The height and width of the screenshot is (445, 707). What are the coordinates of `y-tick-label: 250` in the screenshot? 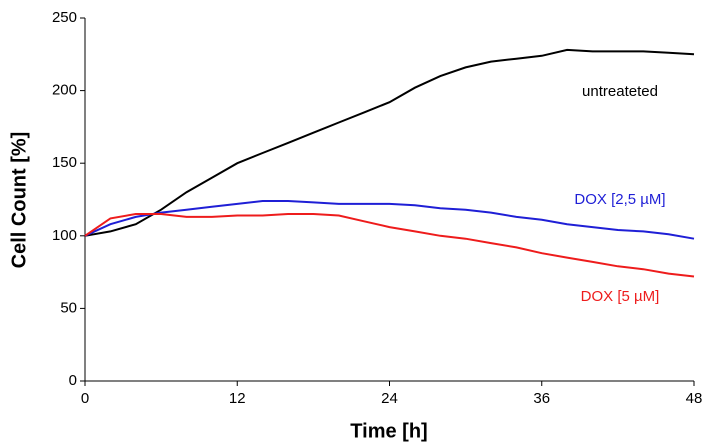 It's located at (64, 17).